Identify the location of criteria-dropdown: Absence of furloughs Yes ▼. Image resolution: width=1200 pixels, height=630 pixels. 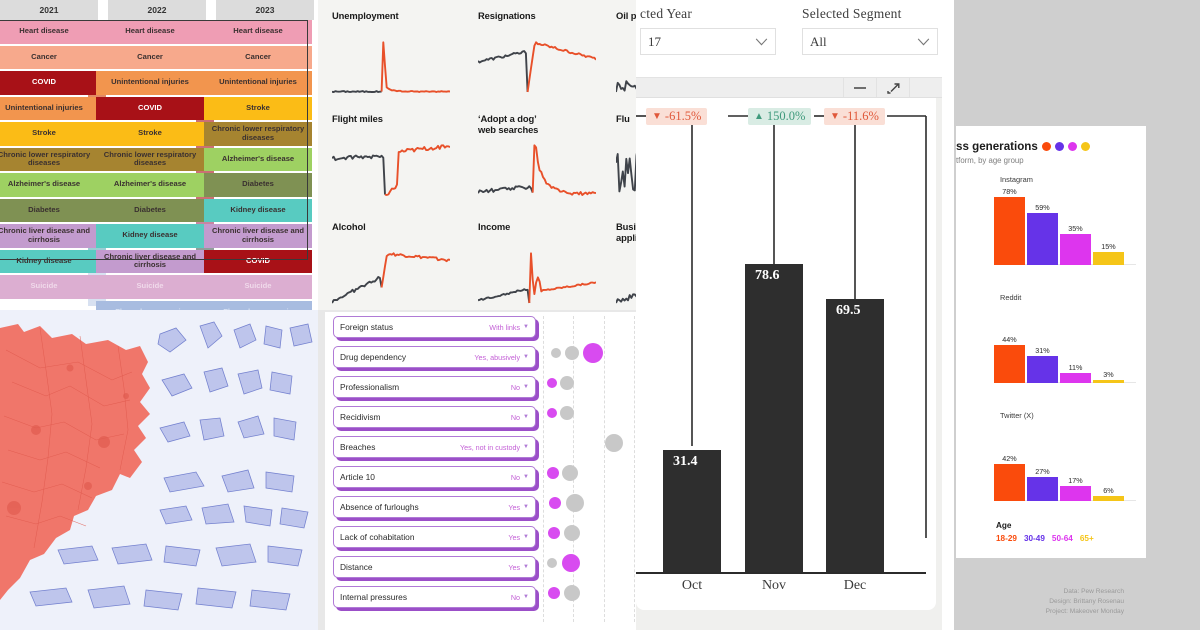
(434, 507).